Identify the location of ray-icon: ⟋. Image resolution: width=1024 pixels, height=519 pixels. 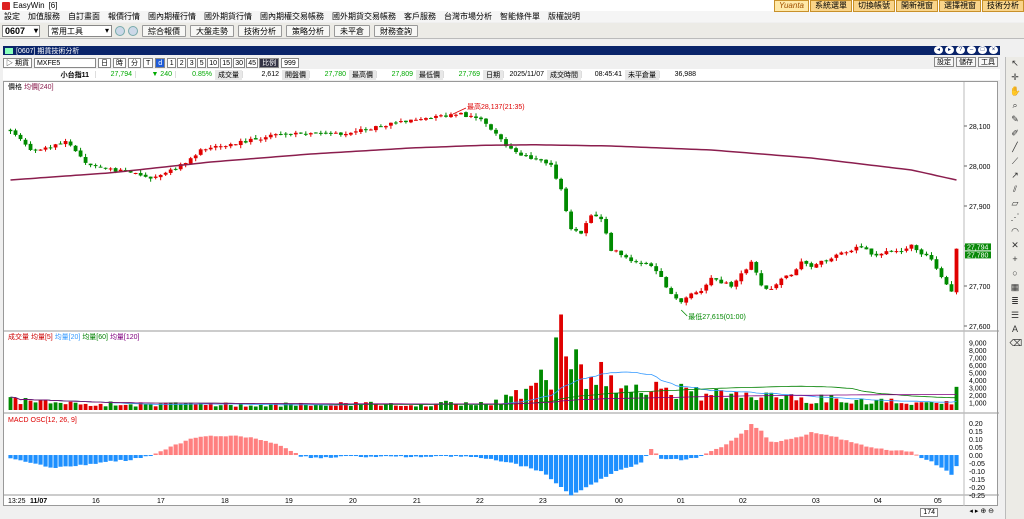
(1015, 161).